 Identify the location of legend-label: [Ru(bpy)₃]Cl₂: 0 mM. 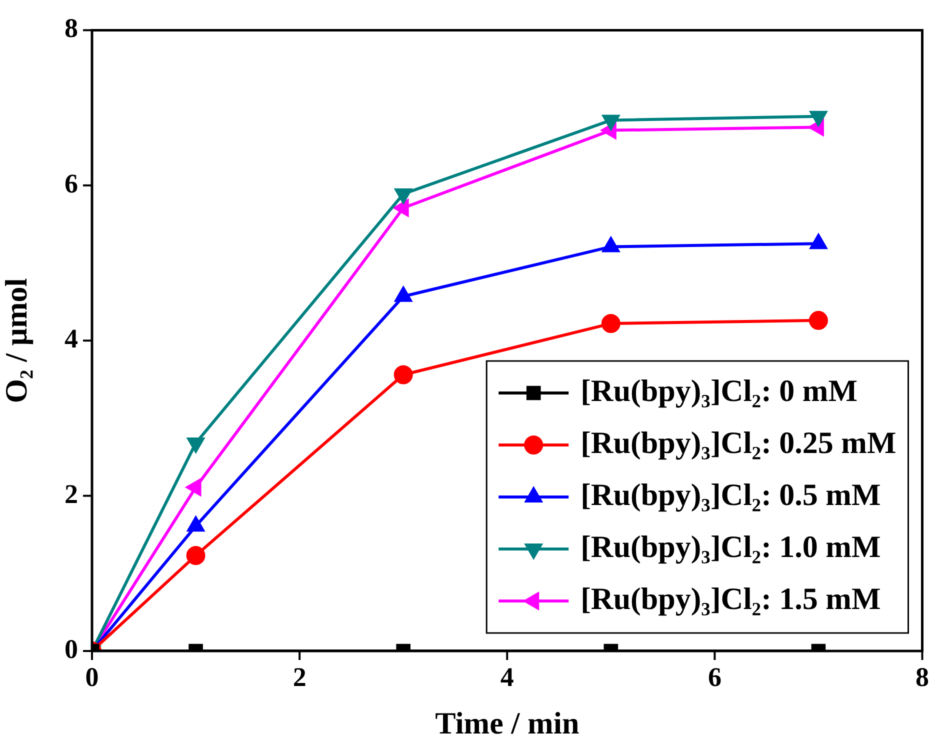
(719, 390).